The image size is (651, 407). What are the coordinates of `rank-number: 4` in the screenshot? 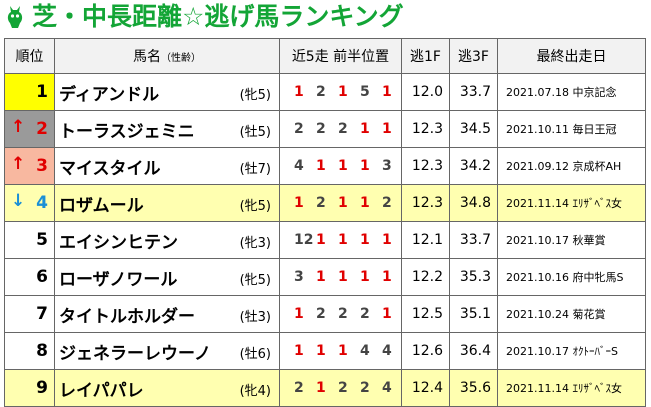 It's located at (42, 203).